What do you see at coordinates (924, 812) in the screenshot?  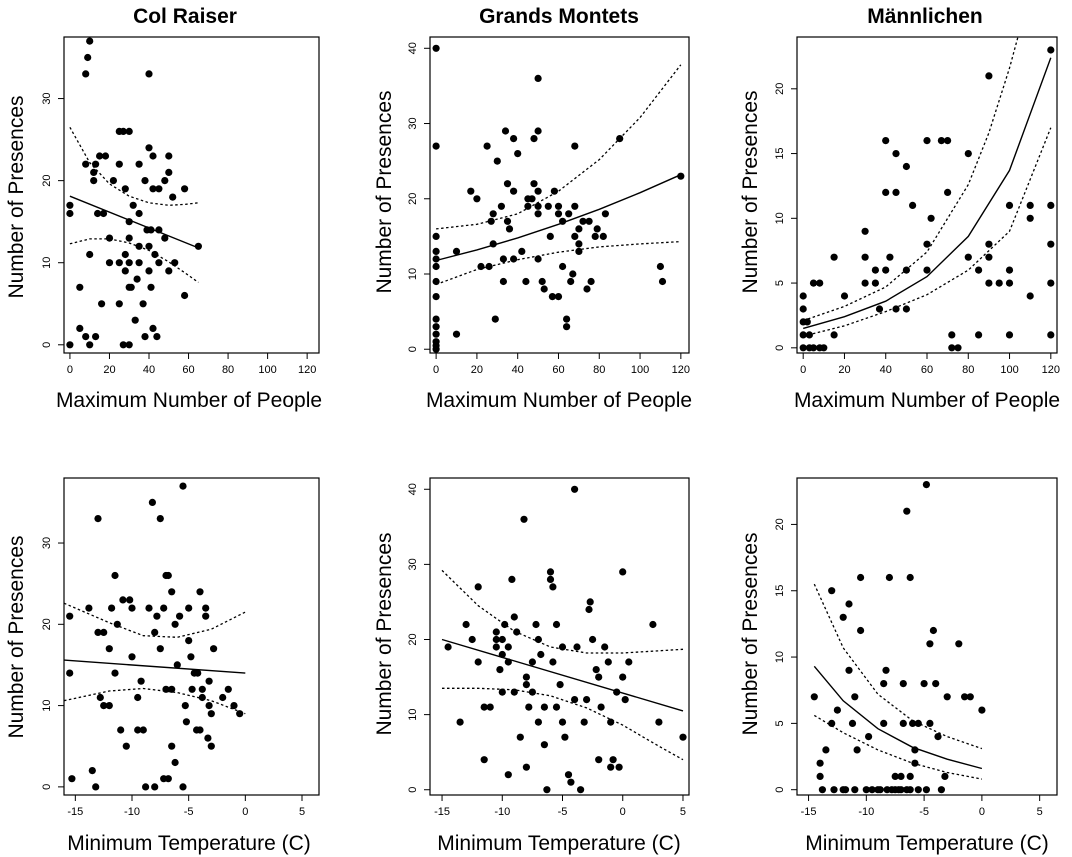 I see `x-tick-label: -5` at bounding box center [924, 812].